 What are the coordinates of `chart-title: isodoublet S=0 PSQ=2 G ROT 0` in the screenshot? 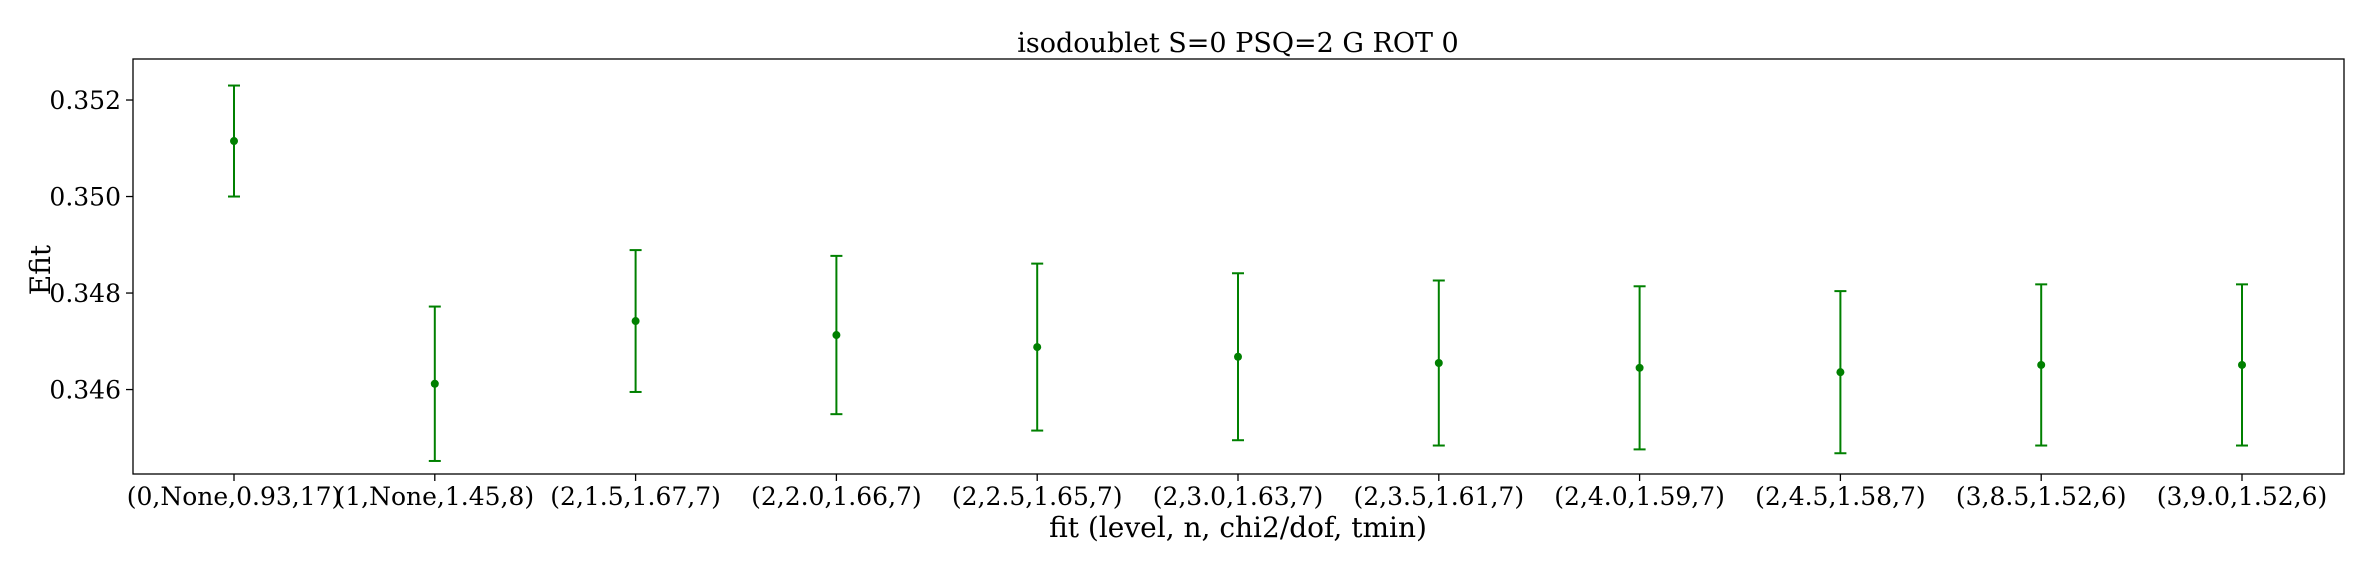 It's located at (1237, 43).